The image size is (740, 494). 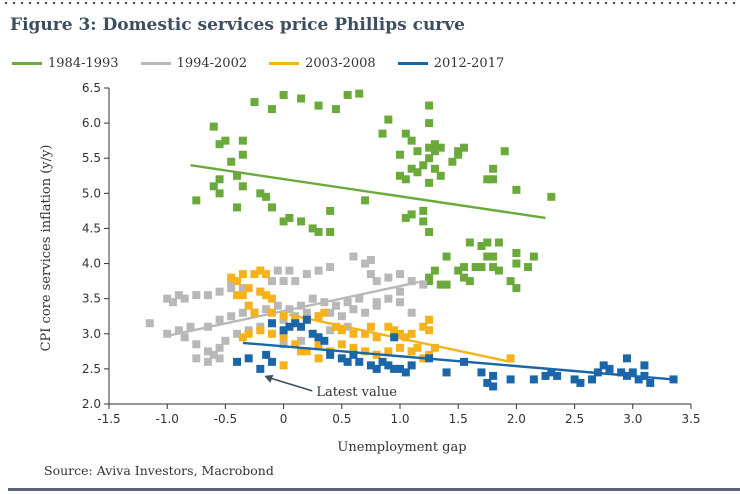 What do you see at coordinates (632, 419) in the screenshot?
I see `x-tick-label: 3.0` at bounding box center [632, 419].